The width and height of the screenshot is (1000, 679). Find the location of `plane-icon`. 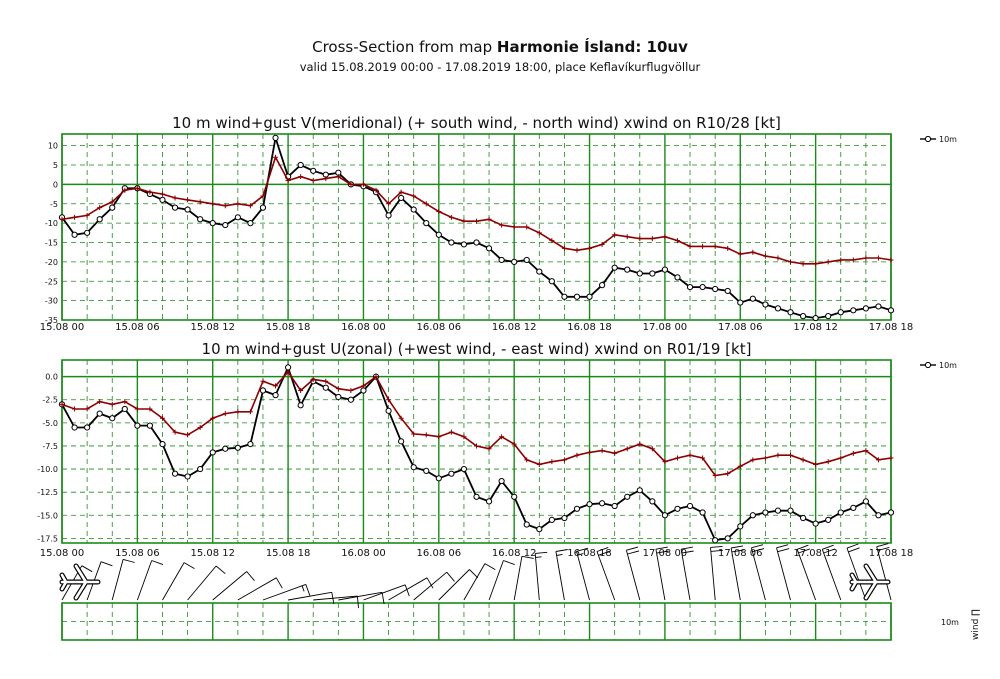

plane-icon is located at coordinates (80, 582).